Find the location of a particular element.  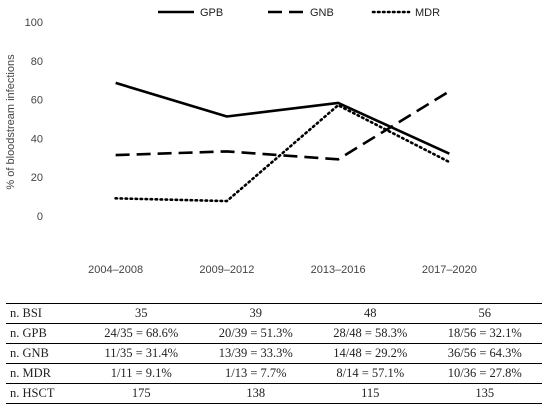

legend-label-mdr: MDR is located at coordinates (427, 13).